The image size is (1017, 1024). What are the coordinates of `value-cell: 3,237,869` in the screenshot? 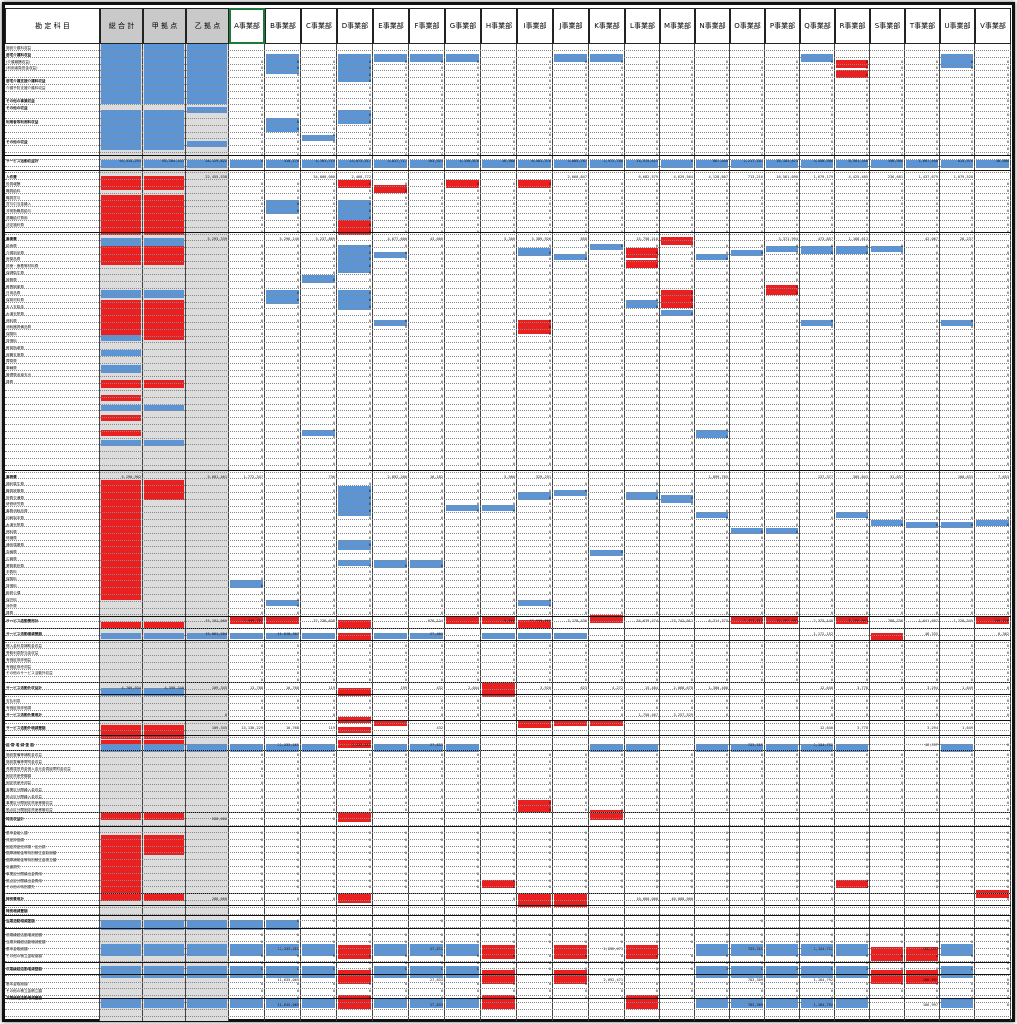 It's located at (325, 239).